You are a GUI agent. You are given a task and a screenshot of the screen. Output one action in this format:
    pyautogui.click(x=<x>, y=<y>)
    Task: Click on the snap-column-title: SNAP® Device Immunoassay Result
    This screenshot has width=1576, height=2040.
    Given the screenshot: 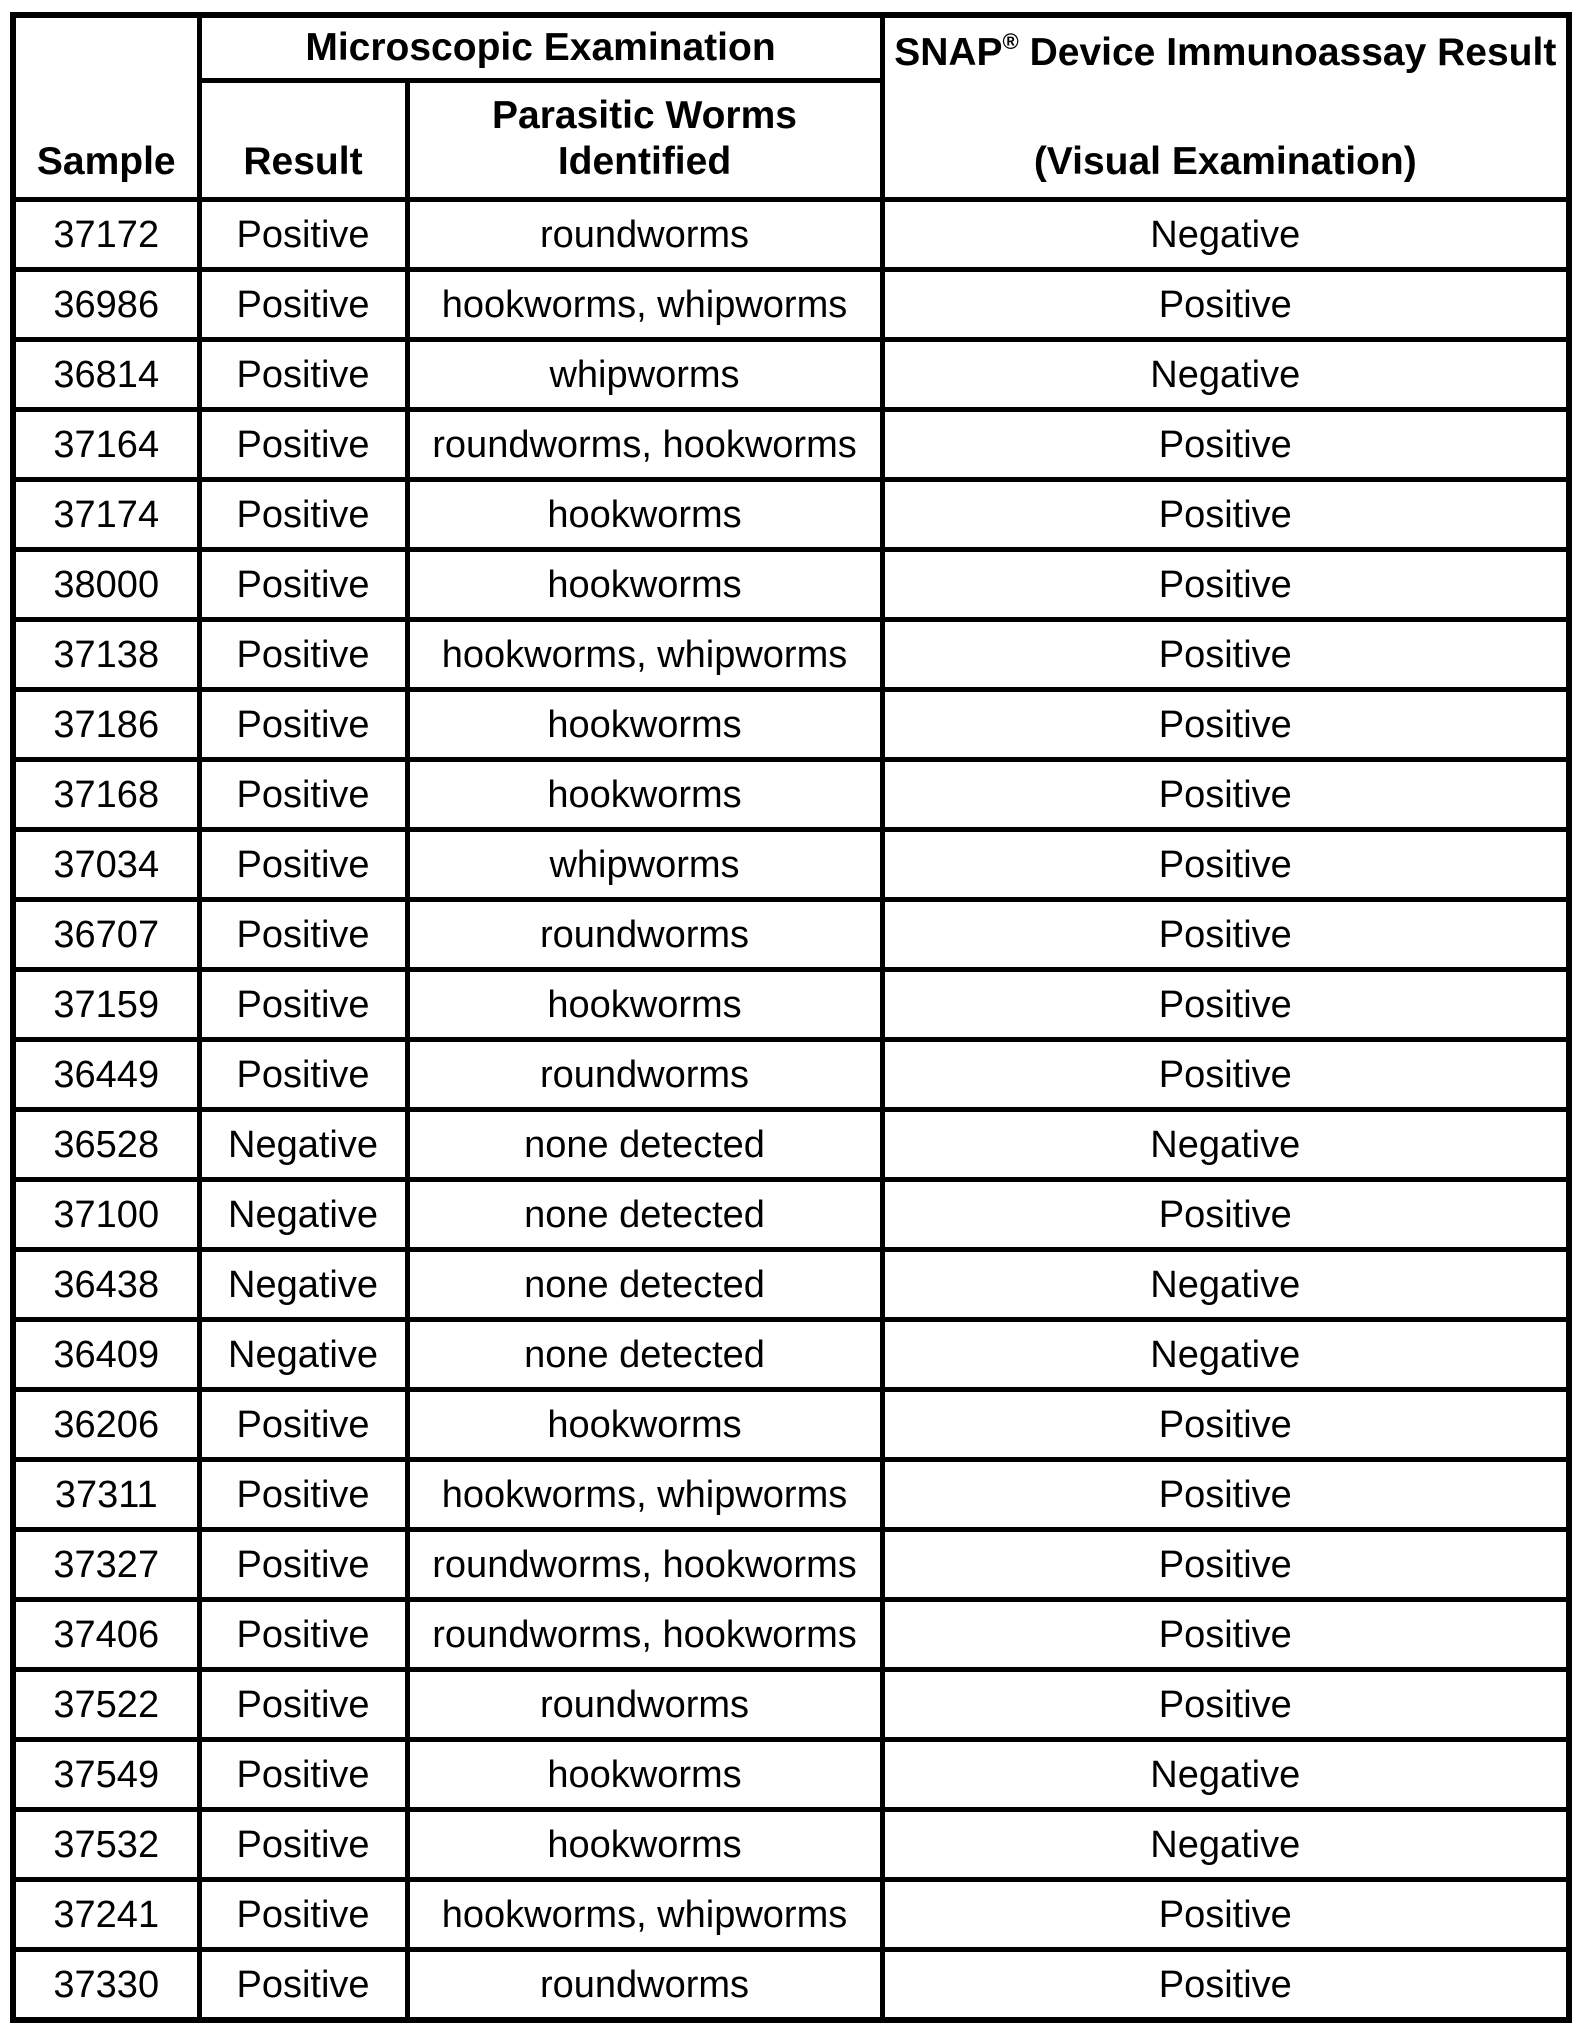 What is the action you would take?
    pyautogui.click(x=1225, y=53)
    